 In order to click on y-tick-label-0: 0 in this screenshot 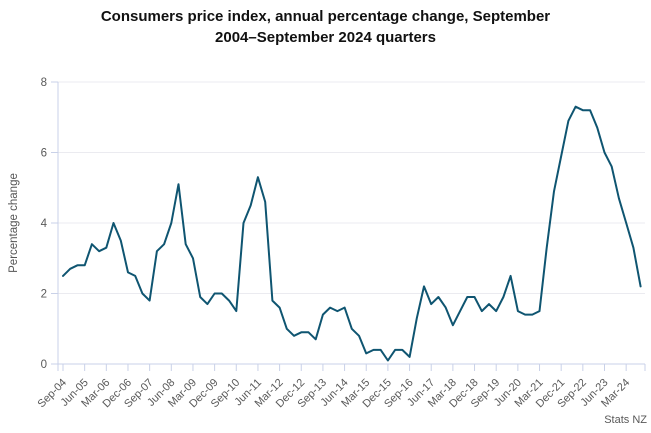, I will do `click(44, 365)`.